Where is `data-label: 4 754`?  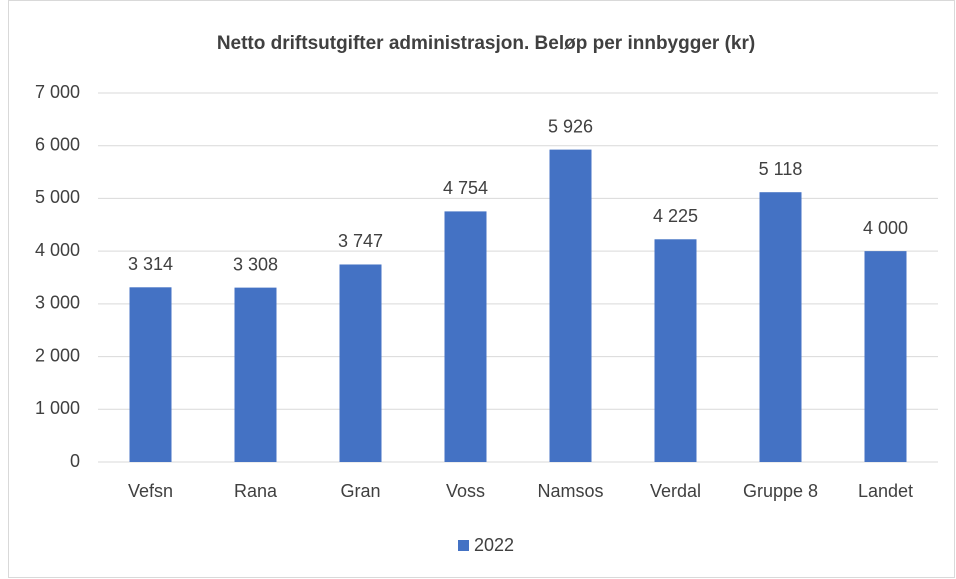
data-label: 4 754 is located at coordinates (465, 188).